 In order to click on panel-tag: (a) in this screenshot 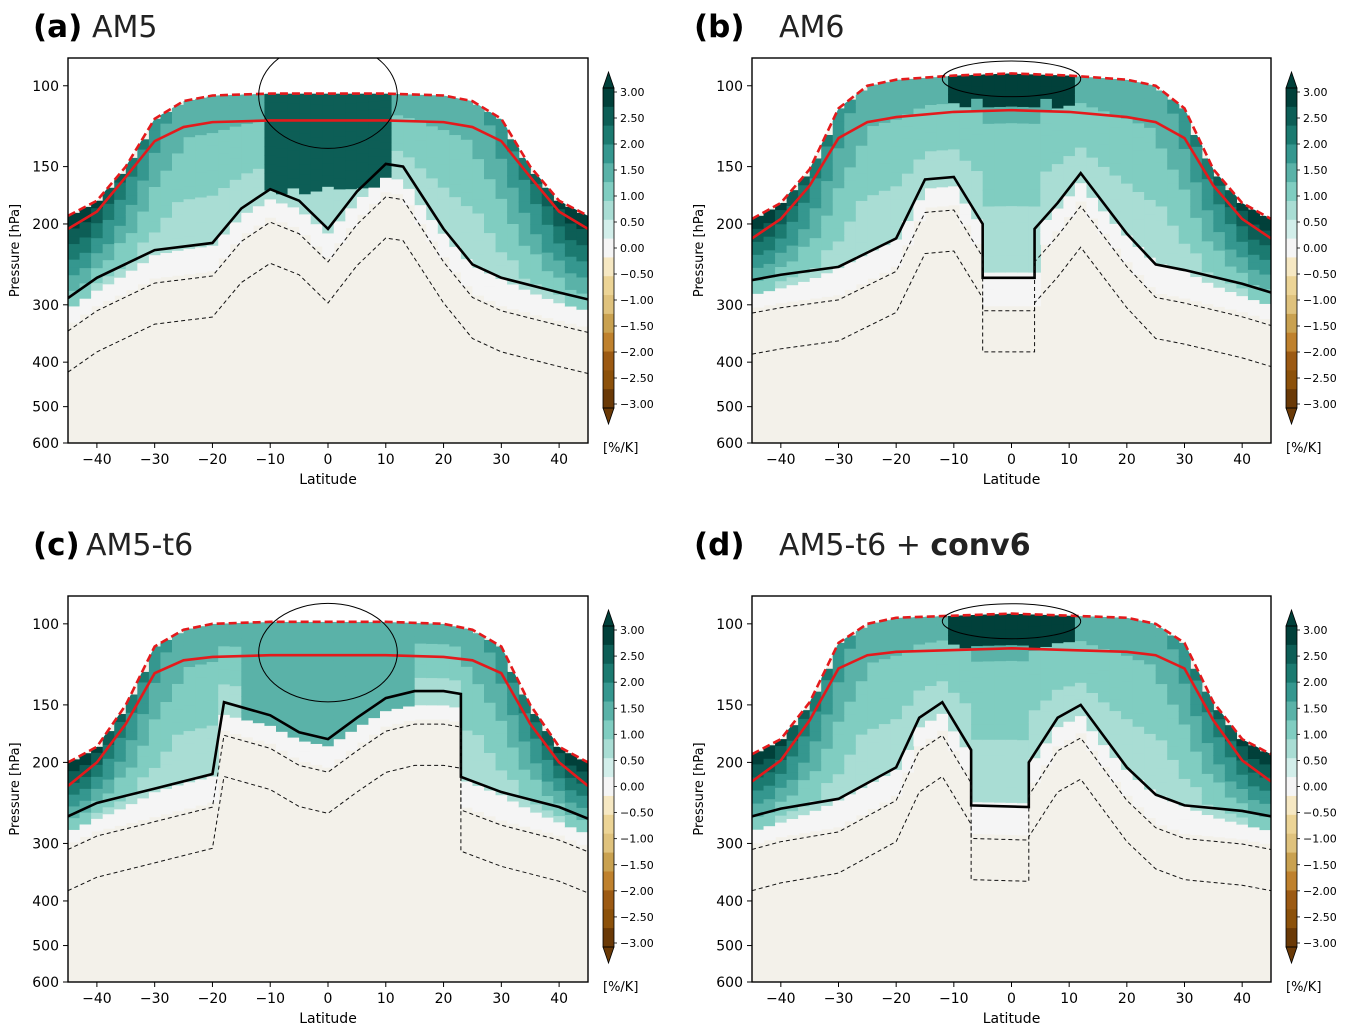, I will do `click(57, 27)`.